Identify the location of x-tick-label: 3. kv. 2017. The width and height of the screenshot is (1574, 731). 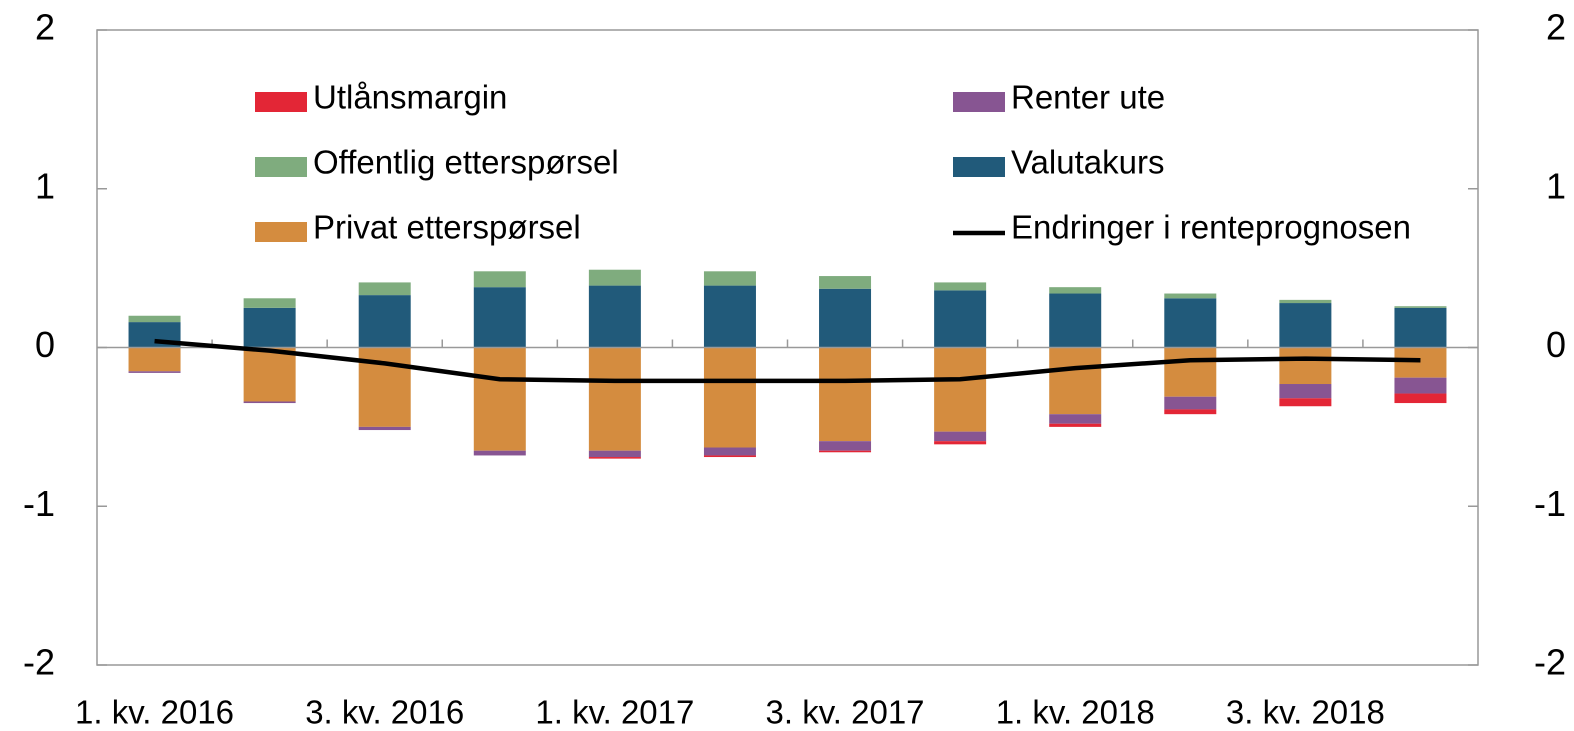
(845, 712).